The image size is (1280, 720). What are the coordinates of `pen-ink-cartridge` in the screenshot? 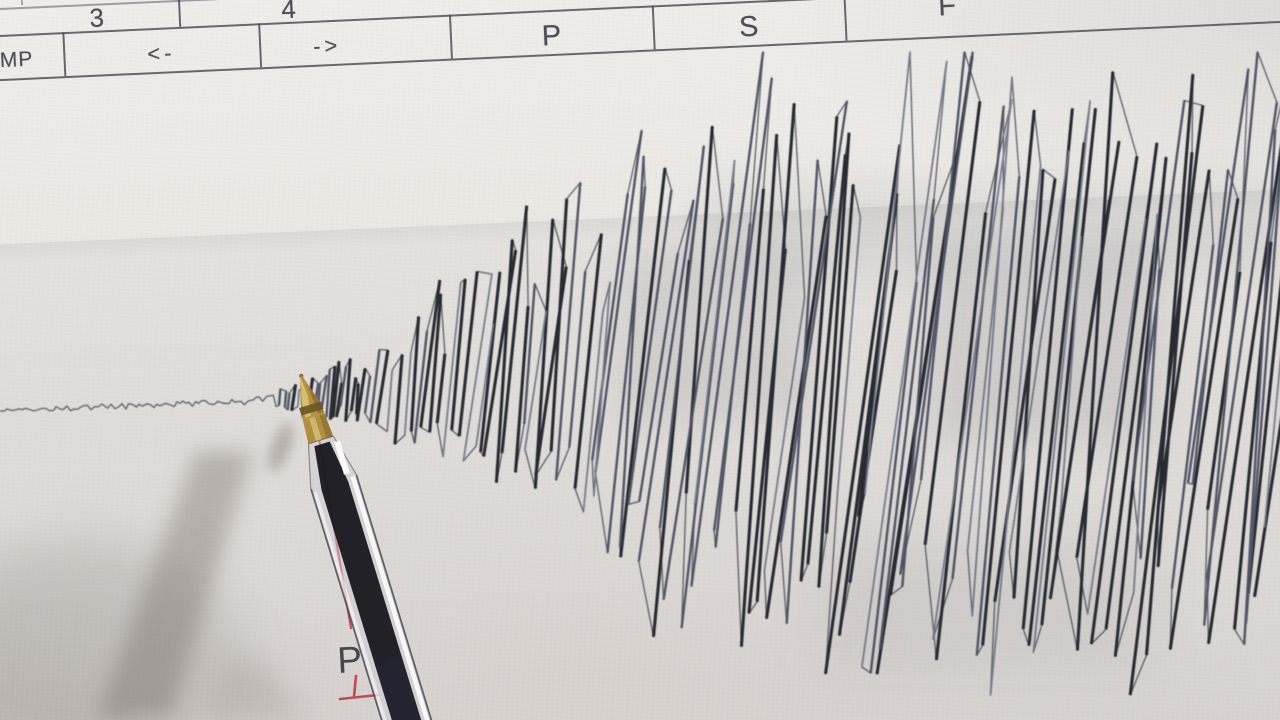 It's located at (369, 580).